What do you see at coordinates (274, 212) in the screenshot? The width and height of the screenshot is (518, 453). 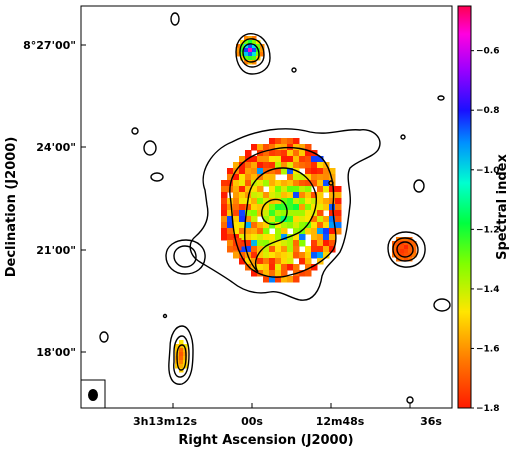 I see `contour-central-core` at bounding box center [274, 212].